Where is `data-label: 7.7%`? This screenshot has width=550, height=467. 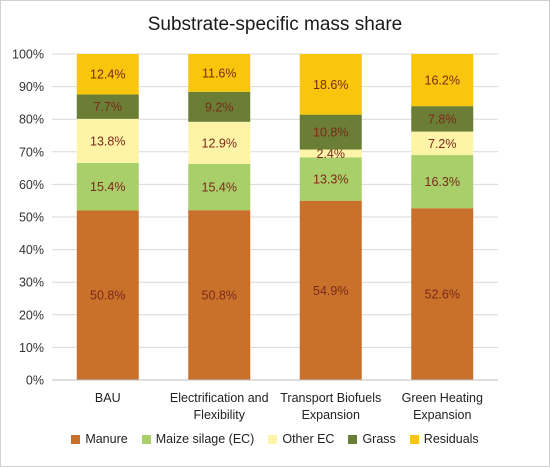 data-label: 7.7% is located at coordinates (108, 107).